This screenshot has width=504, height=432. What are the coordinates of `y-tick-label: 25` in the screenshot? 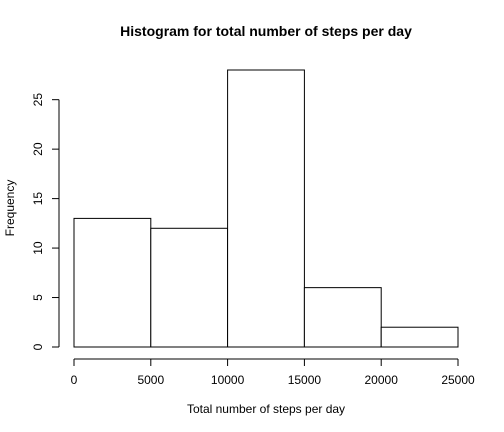 It's located at (38, 100).